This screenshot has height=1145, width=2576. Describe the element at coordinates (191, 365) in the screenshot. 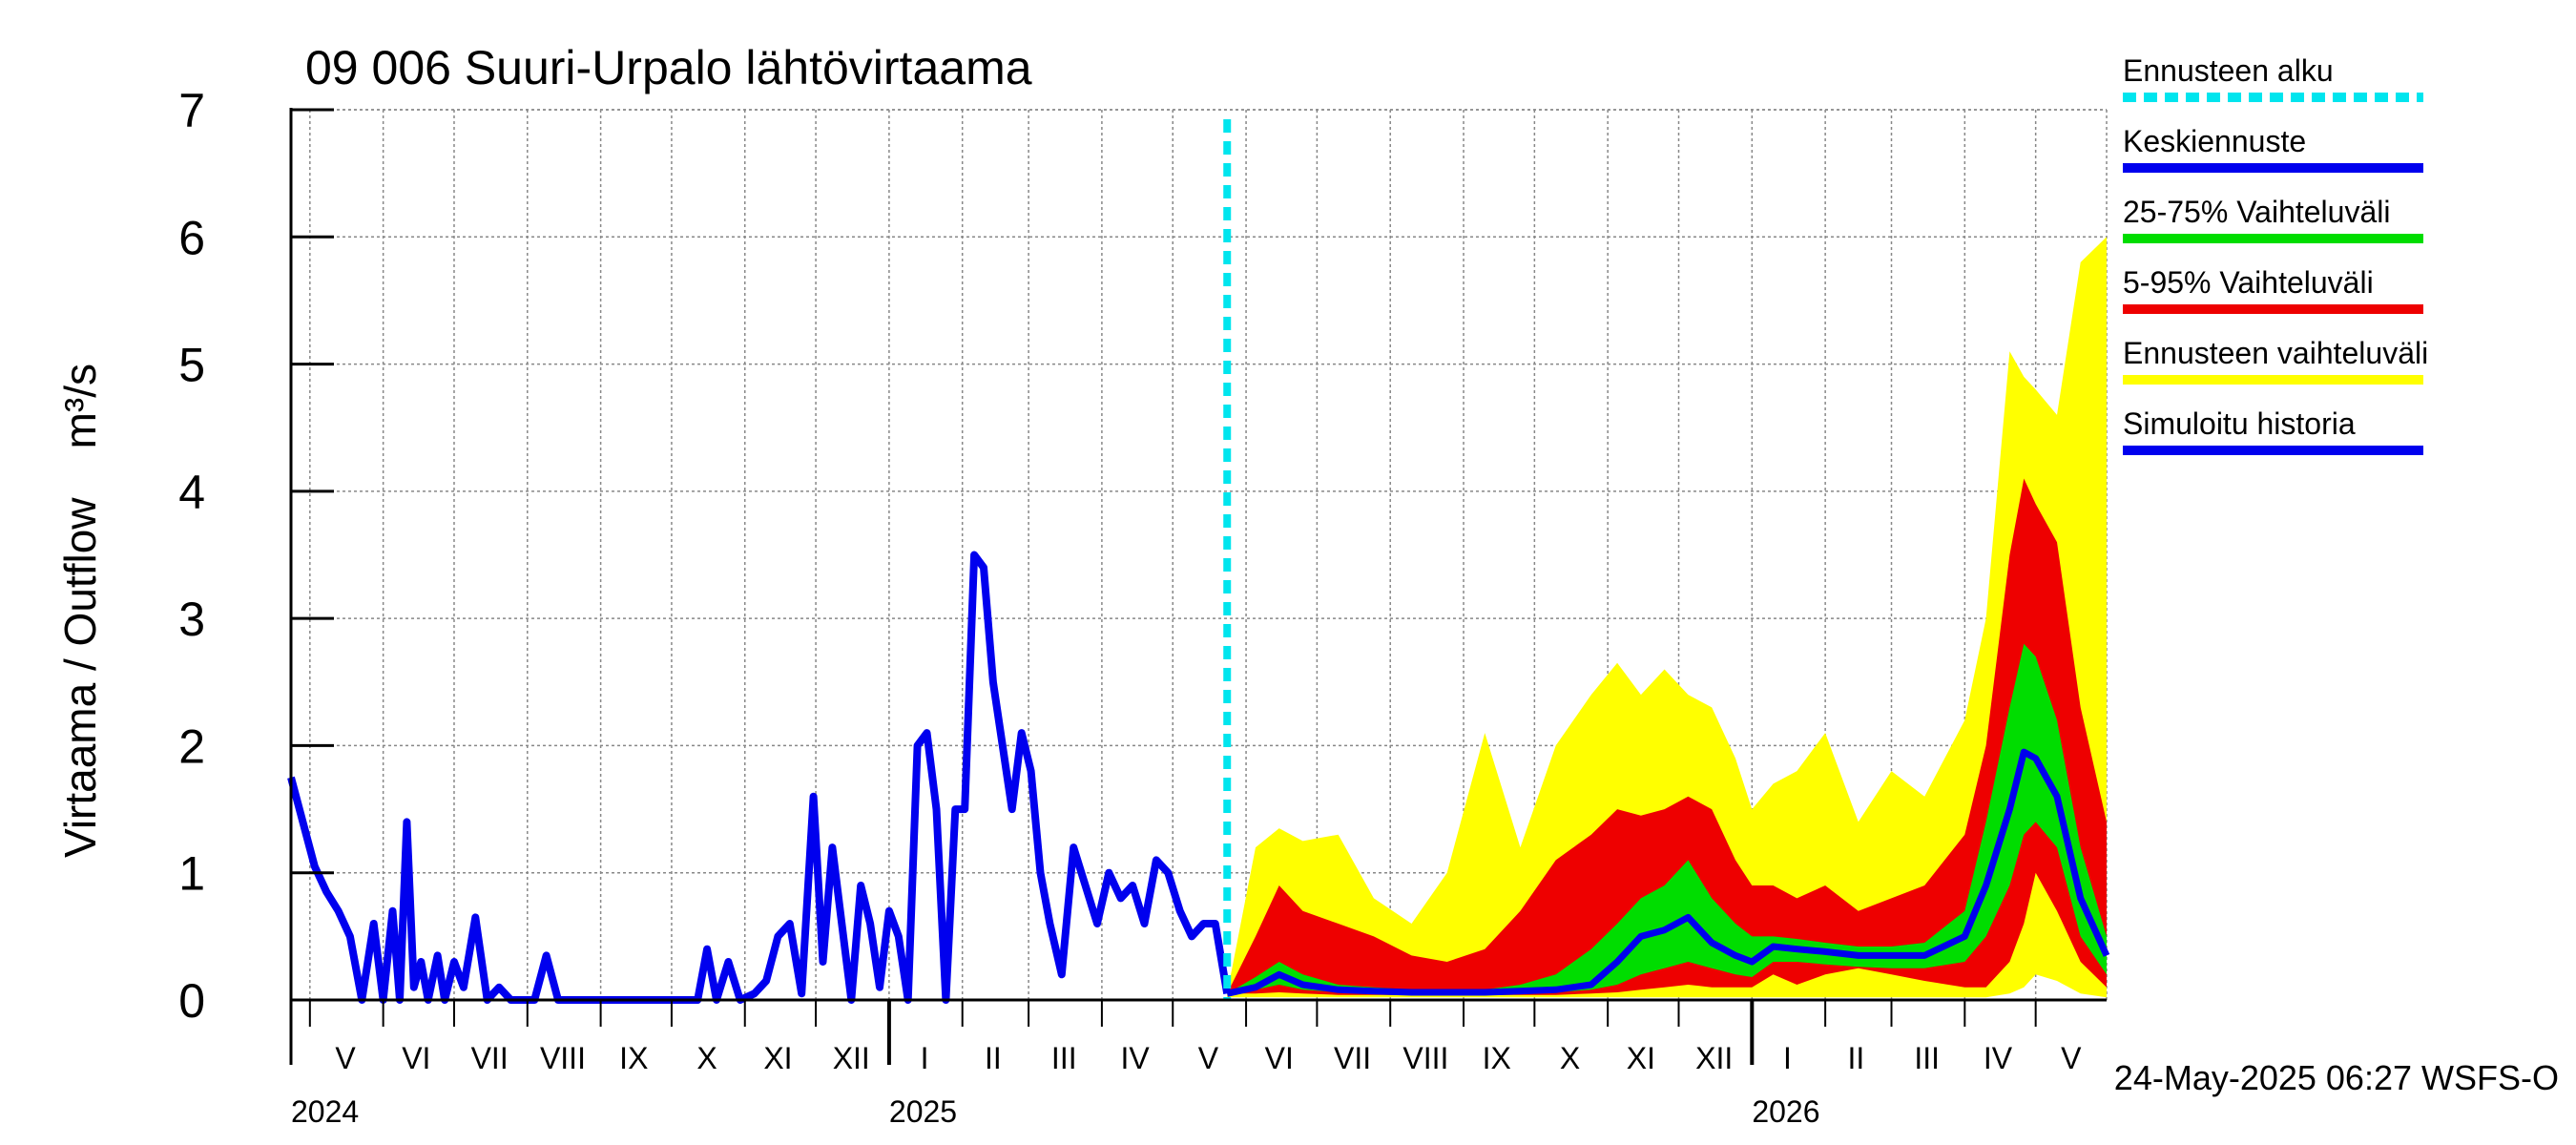

I see `y-tick-label: 5` at that location.